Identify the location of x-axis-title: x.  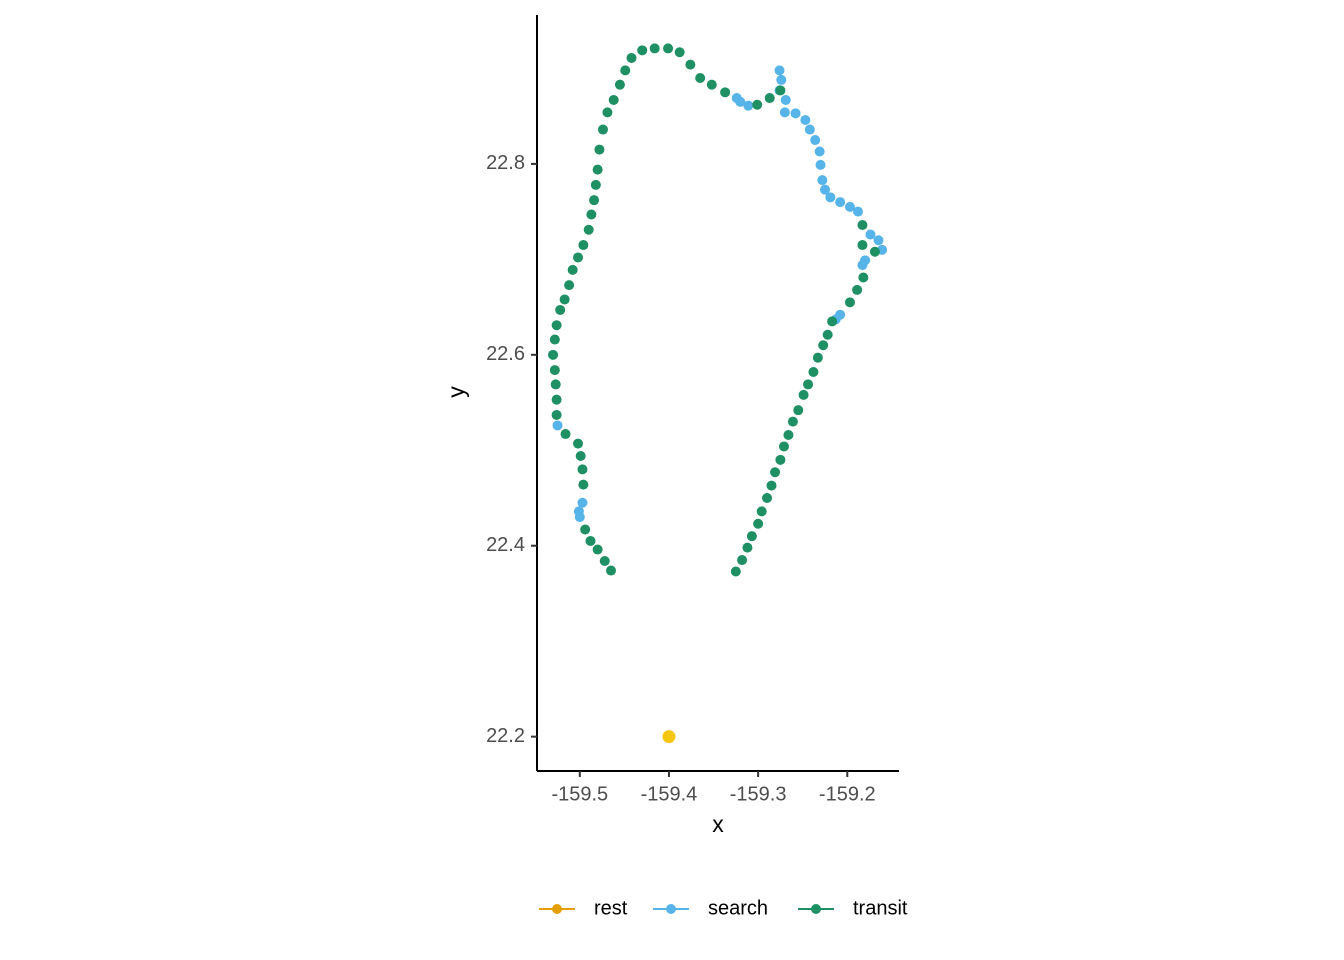
(718, 824).